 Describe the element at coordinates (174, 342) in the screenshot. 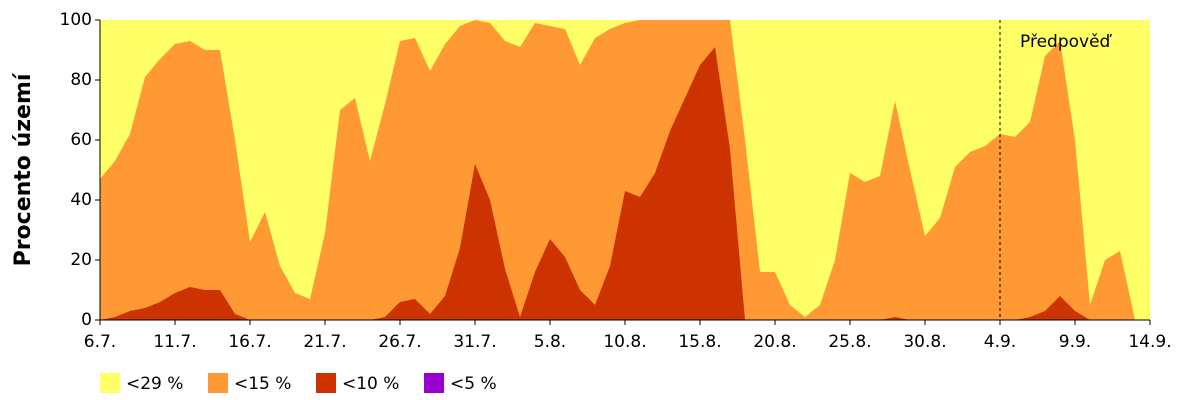

I see `x-tick-label: 11.7.` at that location.